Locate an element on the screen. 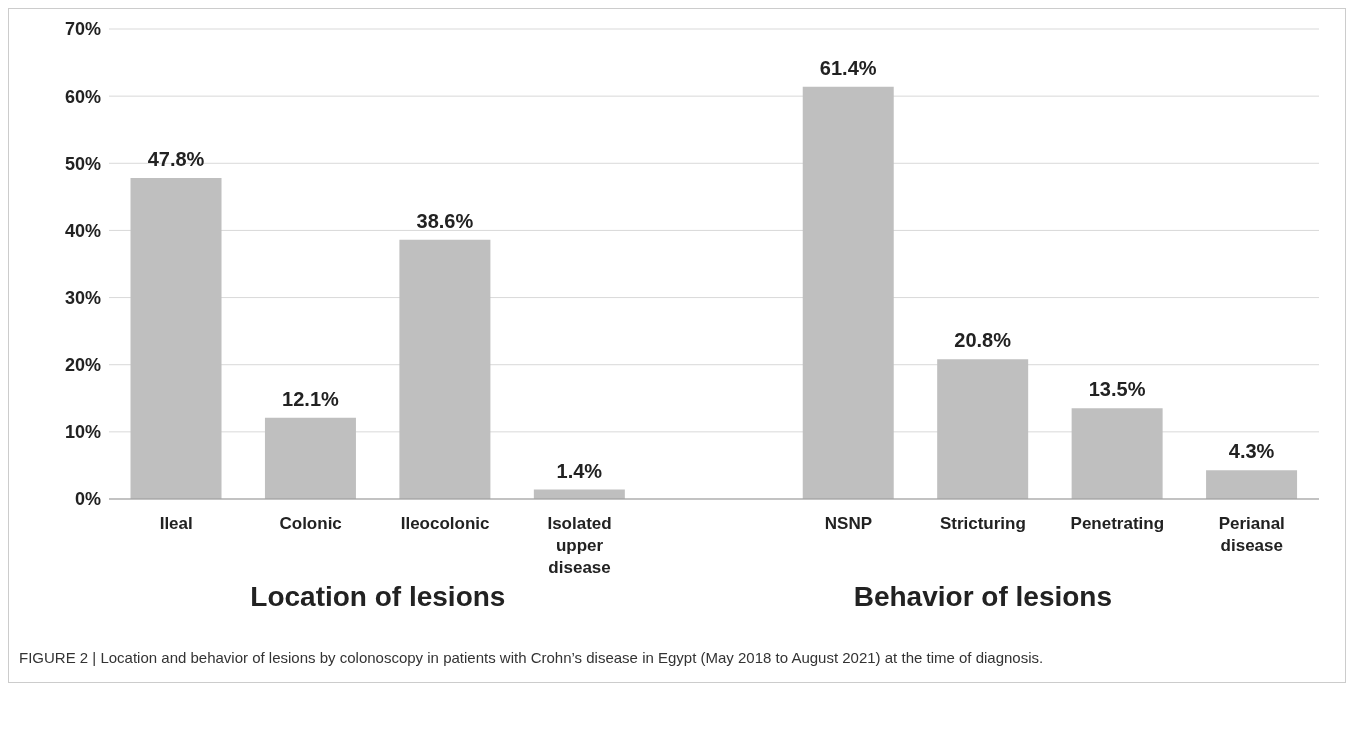 The width and height of the screenshot is (1358, 744). y-tick-label: 0% is located at coordinates (87, 499).